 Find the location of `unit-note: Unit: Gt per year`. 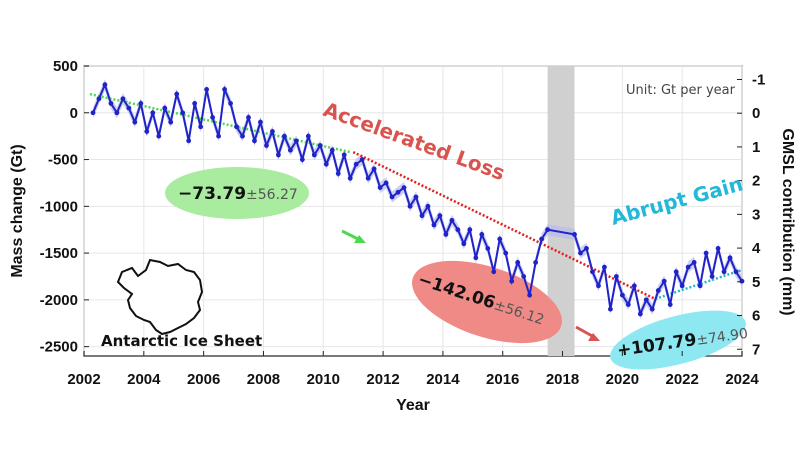

unit-note: Unit: Gt per year is located at coordinates (681, 90).